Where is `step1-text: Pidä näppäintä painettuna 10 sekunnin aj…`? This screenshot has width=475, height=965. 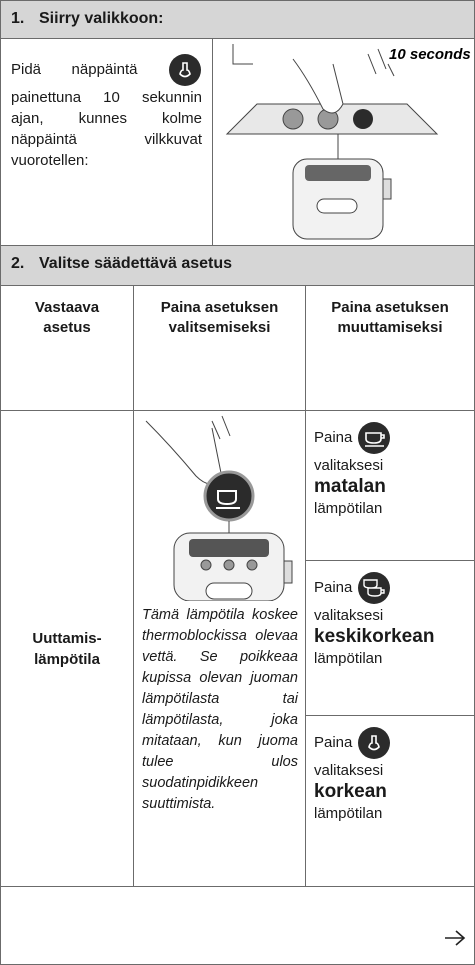
step1-text: Pidä näppäintä painettuna 10 sekunnin aj… is located at coordinates (106, 142).